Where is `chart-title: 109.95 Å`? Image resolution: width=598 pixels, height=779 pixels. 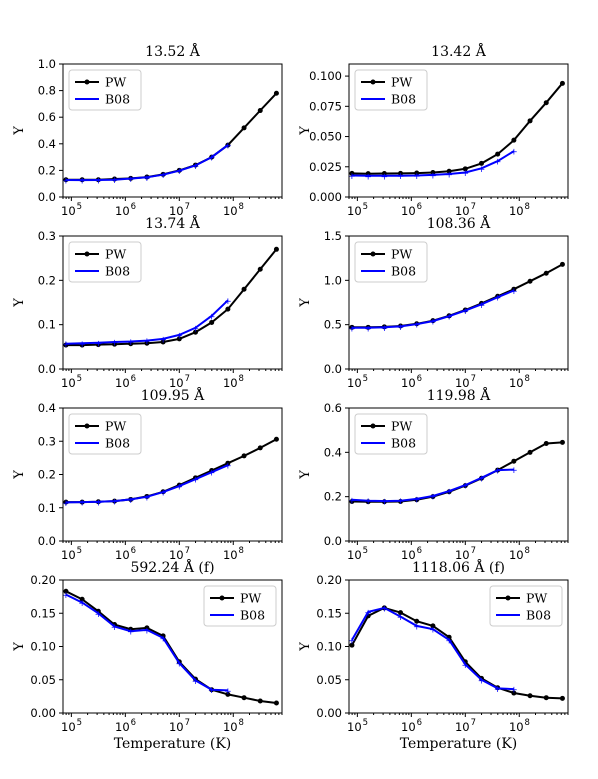
chart-title: 109.95 Å is located at coordinates (173, 395).